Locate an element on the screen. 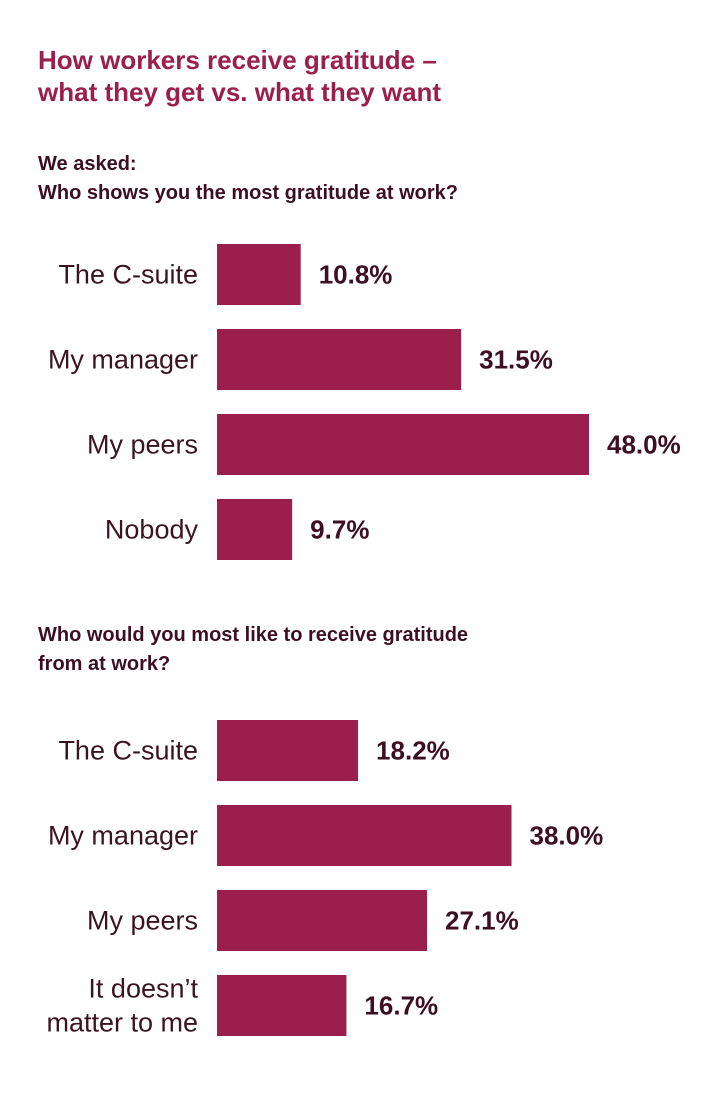 The image size is (701, 1099). value-label: 10.8% is located at coordinates (356, 275).